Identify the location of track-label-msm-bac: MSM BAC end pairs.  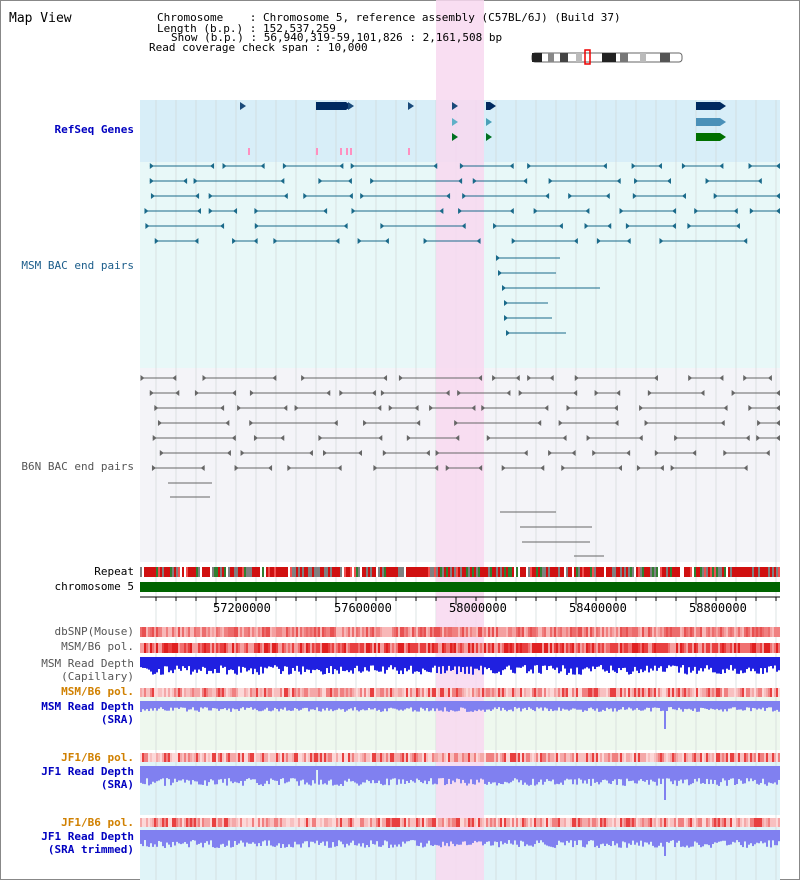
(77, 265).